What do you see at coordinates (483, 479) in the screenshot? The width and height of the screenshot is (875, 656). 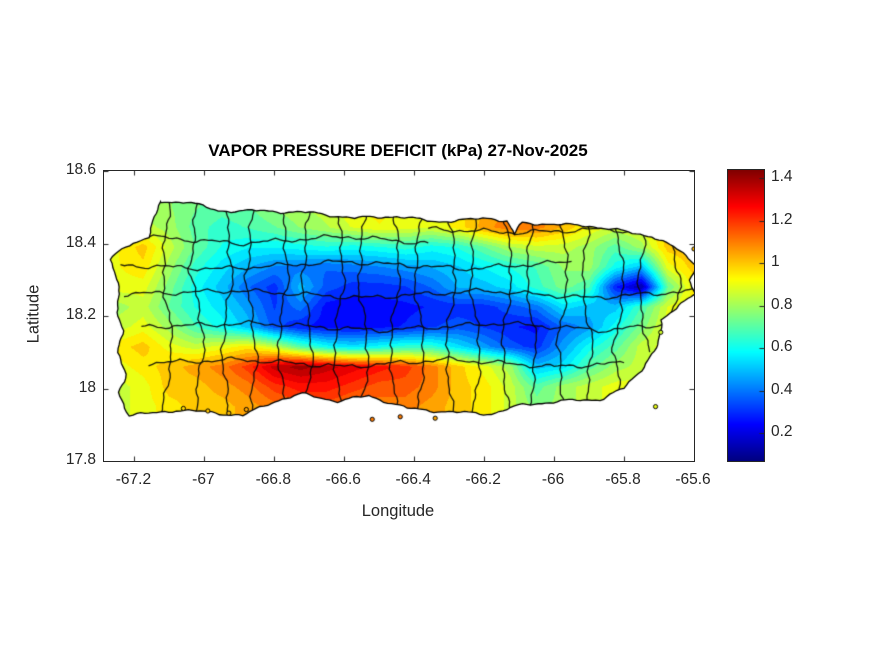 I see `x-tick-label: -66.2` at bounding box center [483, 479].